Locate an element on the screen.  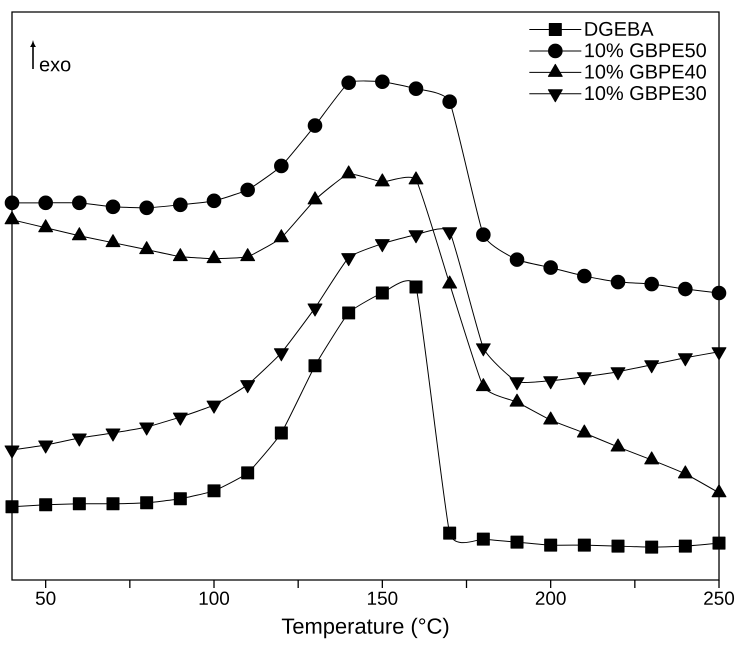
text: exo is located at coordinates (55, 66).